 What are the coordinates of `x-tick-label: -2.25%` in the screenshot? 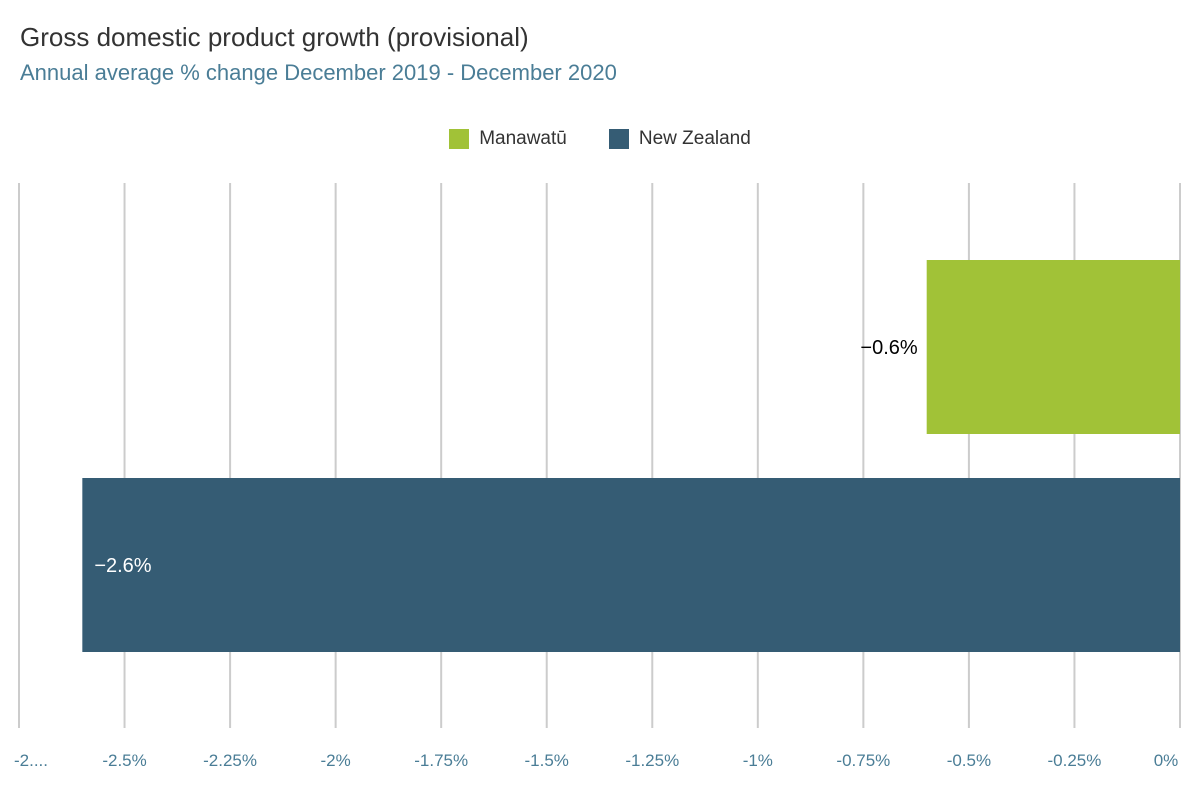 It's located at (230, 760).